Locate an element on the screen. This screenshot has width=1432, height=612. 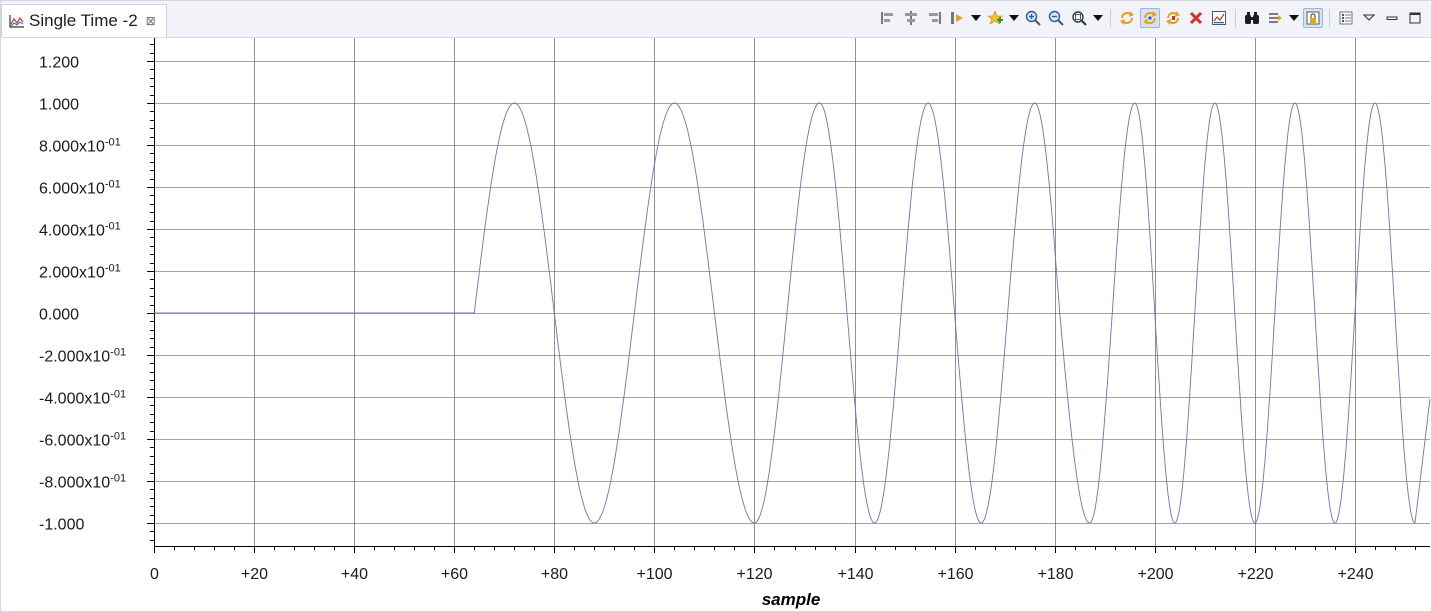
x-axis-title: sample is located at coordinates (791, 599).